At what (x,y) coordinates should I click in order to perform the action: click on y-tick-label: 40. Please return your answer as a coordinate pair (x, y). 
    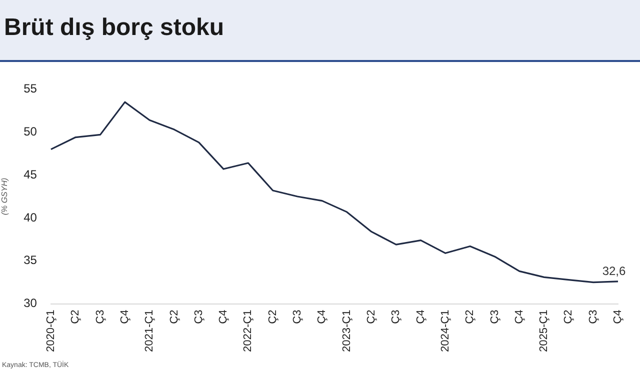
    Looking at the image, I should click on (31, 217).